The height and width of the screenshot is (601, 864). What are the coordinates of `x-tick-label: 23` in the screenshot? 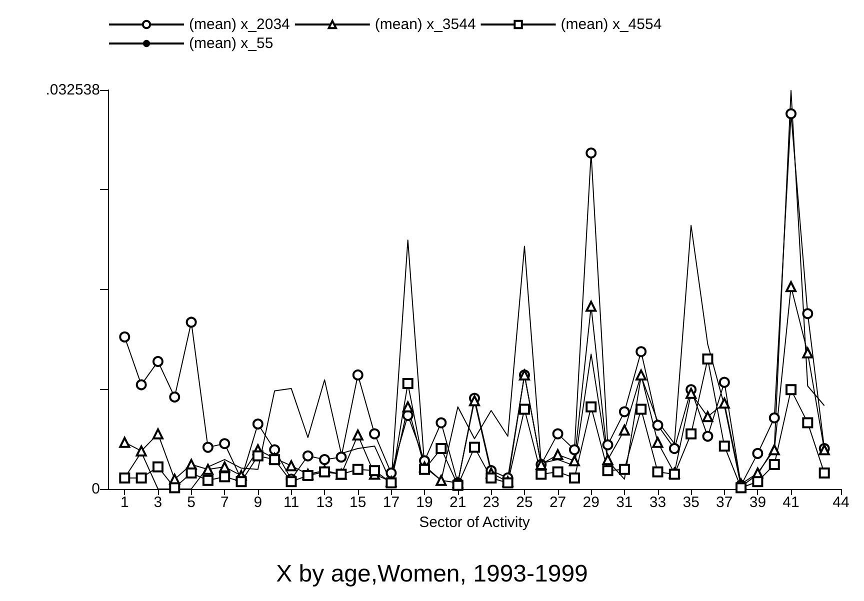 It's located at (491, 502).